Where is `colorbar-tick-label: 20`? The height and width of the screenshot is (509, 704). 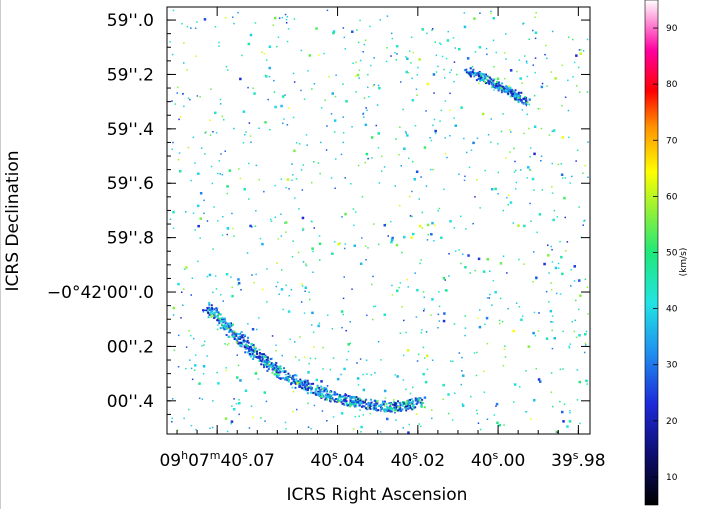 colorbar-tick-label: 20 is located at coordinates (672, 422).